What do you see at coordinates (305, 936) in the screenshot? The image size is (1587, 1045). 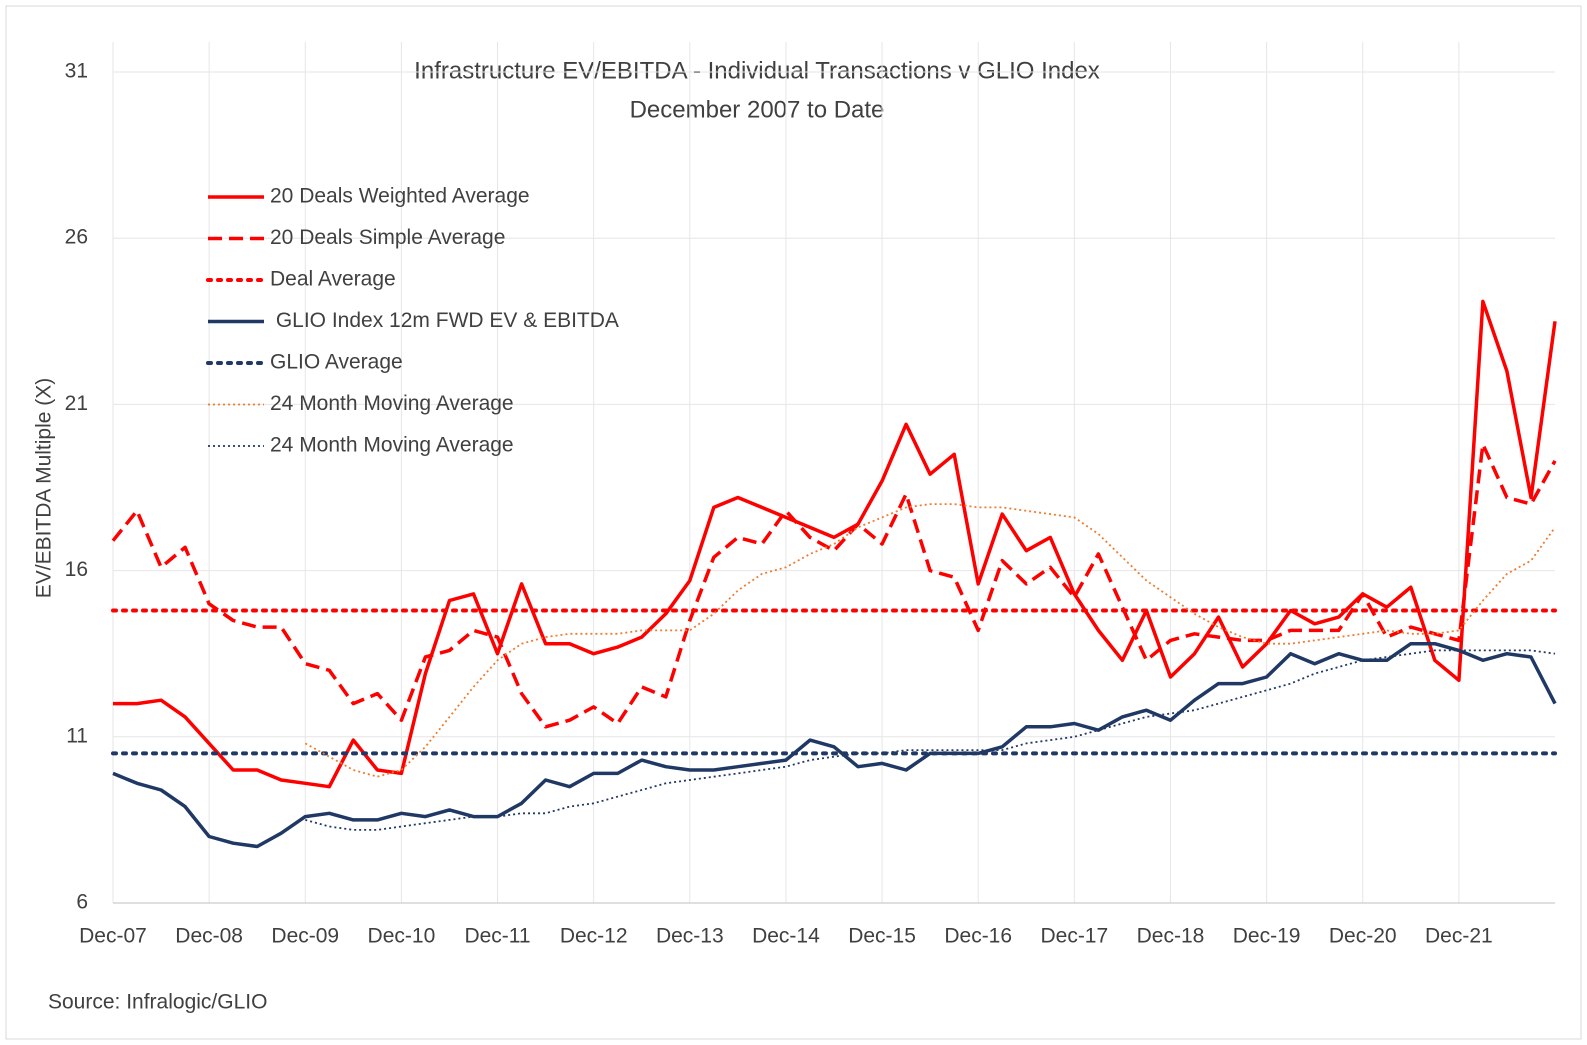 I see `x-tick-label: Dec-09` at bounding box center [305, 936].